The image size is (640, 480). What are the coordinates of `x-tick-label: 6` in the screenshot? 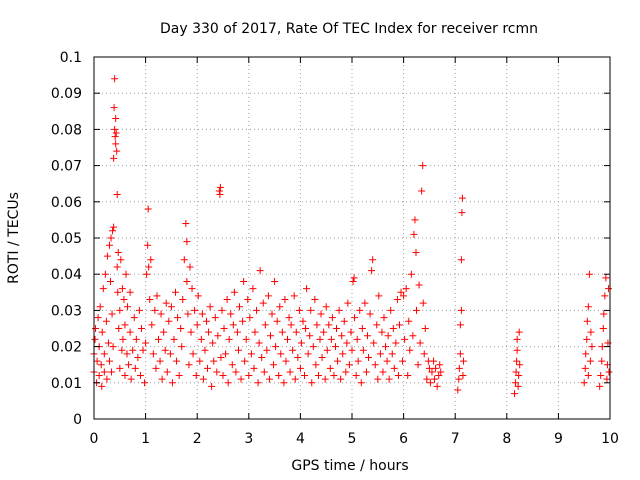 It's located at (403, 439).